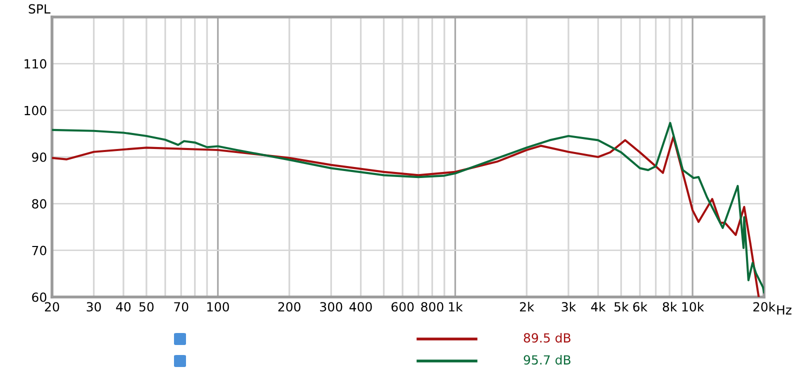 The width and height of the screenshot is (800, 383). I want to click on text: 89.5 dB, so click(547, 337).